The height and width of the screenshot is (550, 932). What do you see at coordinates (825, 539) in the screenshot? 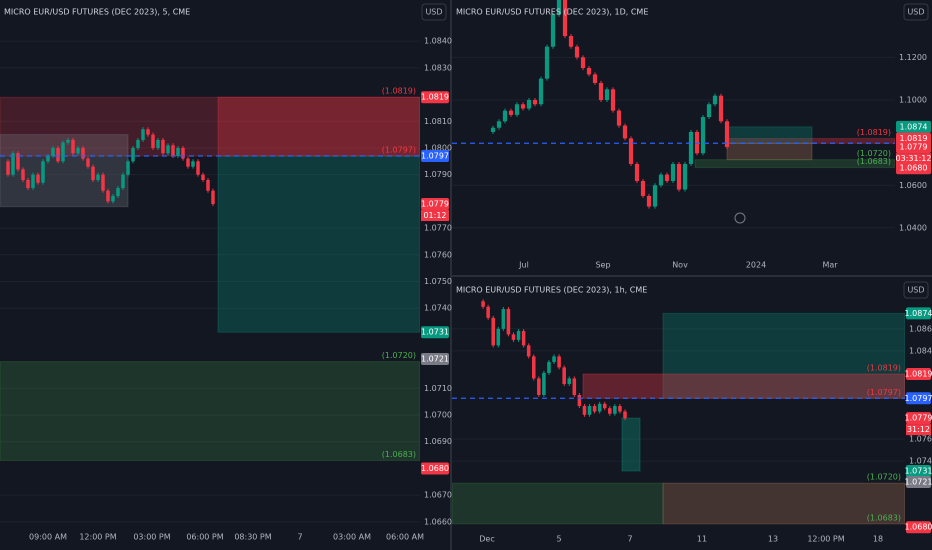
I see `x-tick-label: 12:00 PM` at bounding box center [825, 539].